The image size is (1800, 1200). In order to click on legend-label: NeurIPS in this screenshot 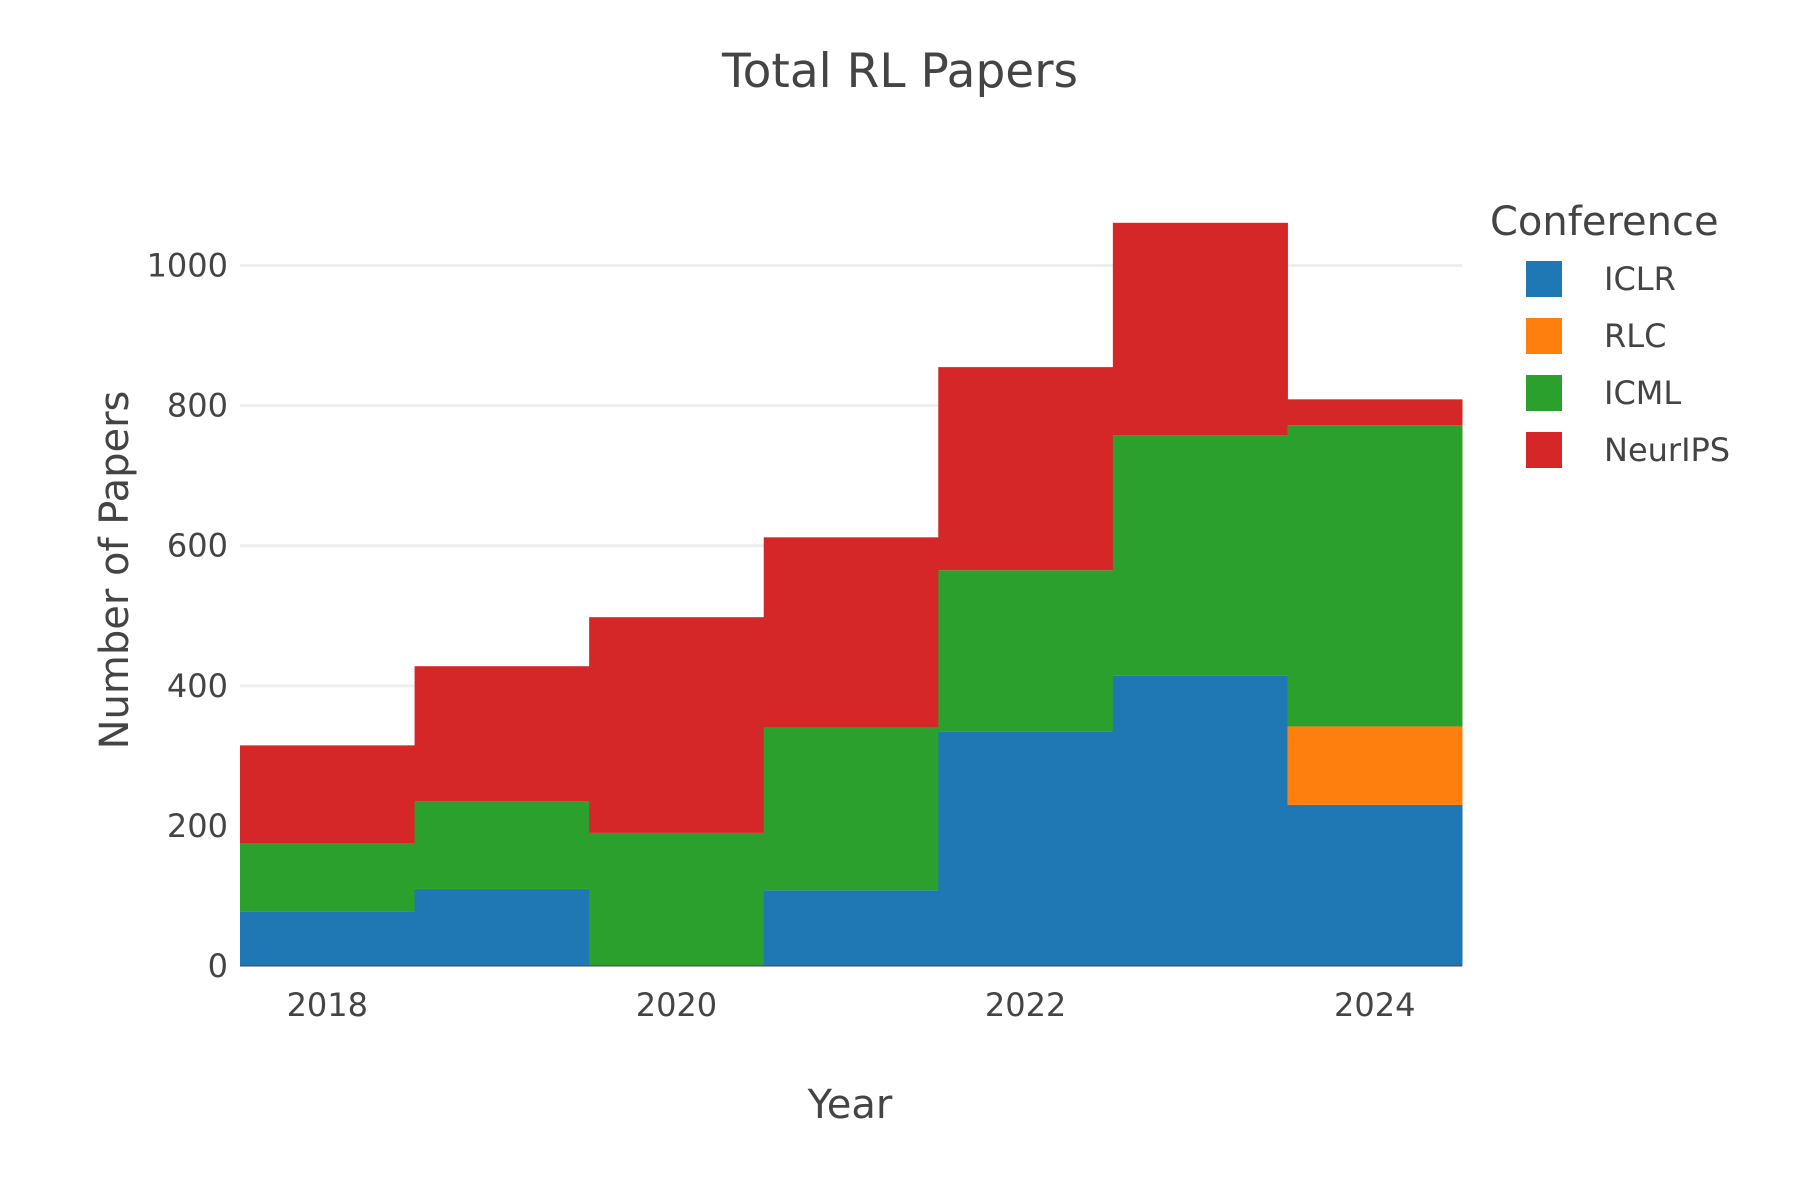, I will do `click(1667, 450)`.